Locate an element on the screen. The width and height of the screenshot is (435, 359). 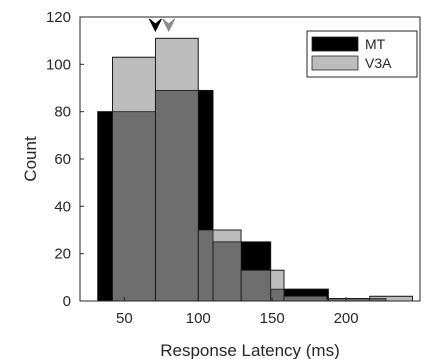
y-tick-label: 40 is located at coordinates (62, 206).